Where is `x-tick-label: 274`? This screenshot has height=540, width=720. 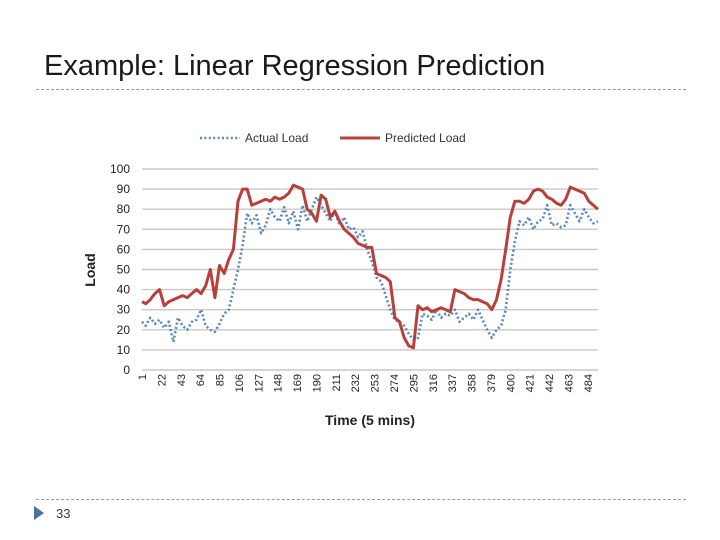
x-tick-label: 274 is located at coordinates (395, 383).